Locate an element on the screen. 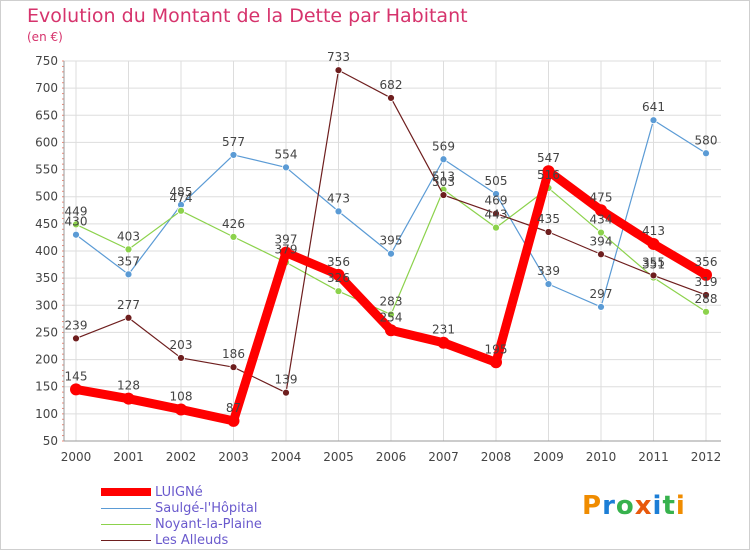  y-tick-label: 450 is located at coordinates (46, 224).